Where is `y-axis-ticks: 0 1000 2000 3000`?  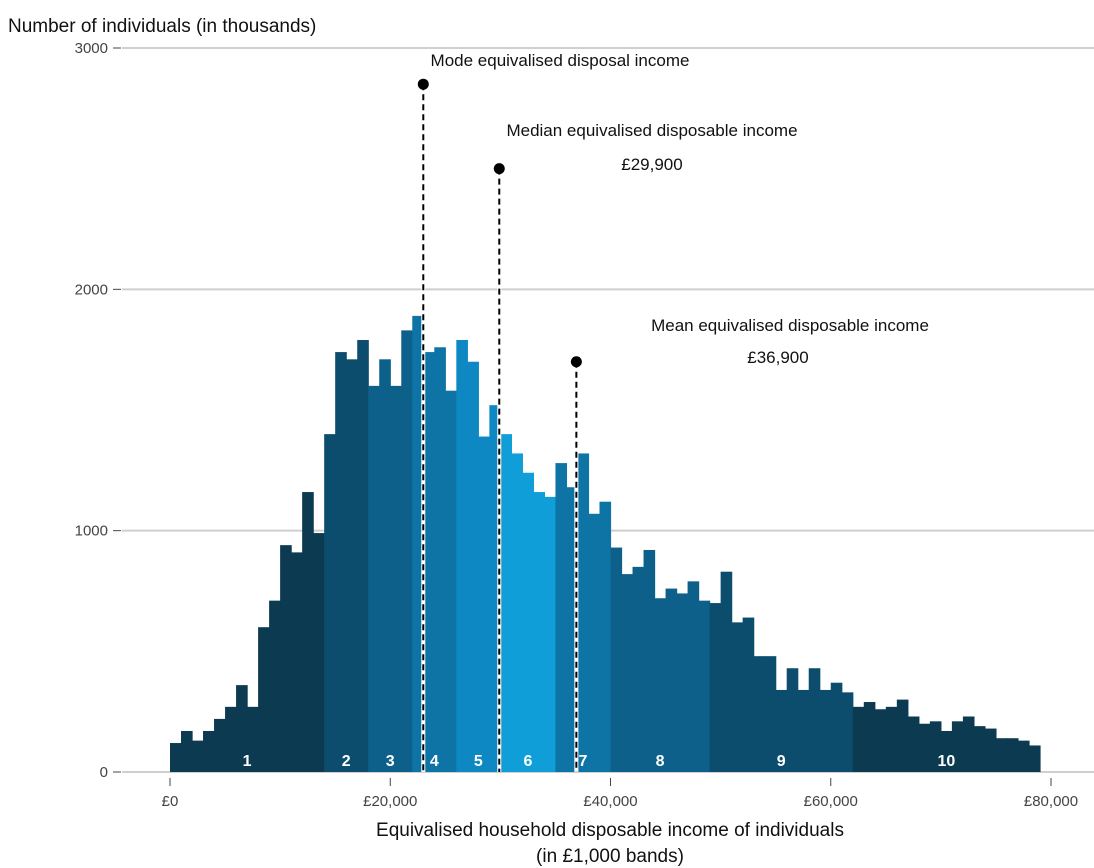 y-axis-ticks: 0 1000 2000 3000 is located at coordinates (98, 410).